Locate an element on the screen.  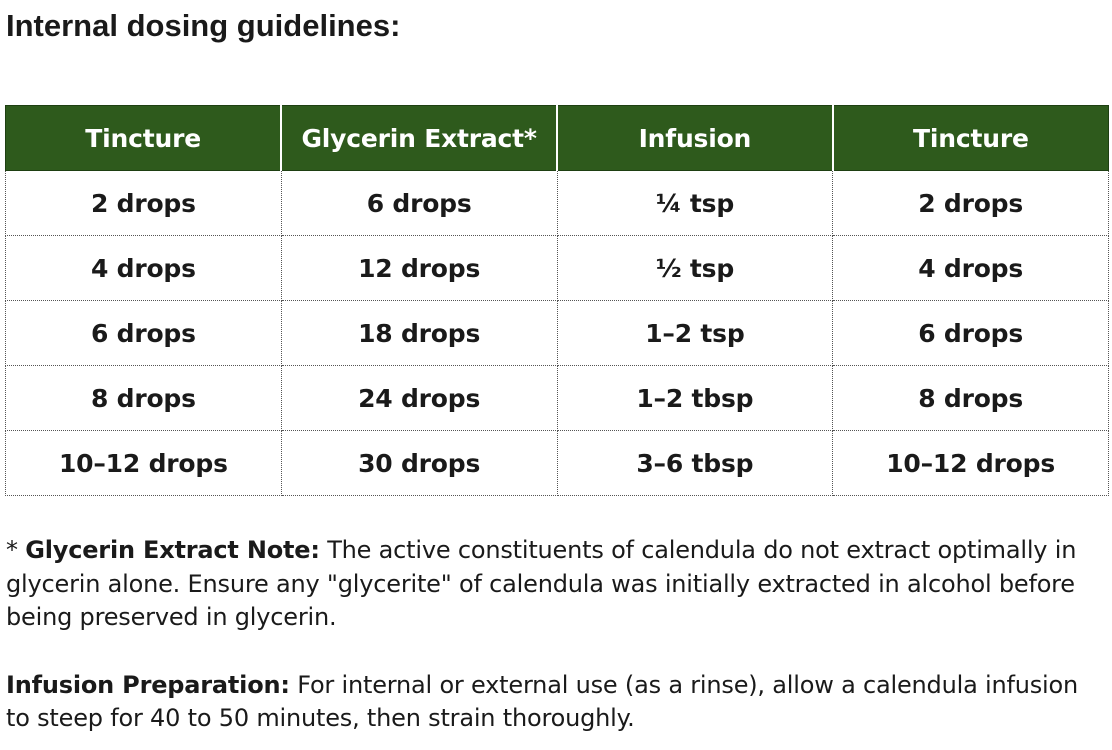
header-tincture: Tincture is located at coordinates (143, 138).